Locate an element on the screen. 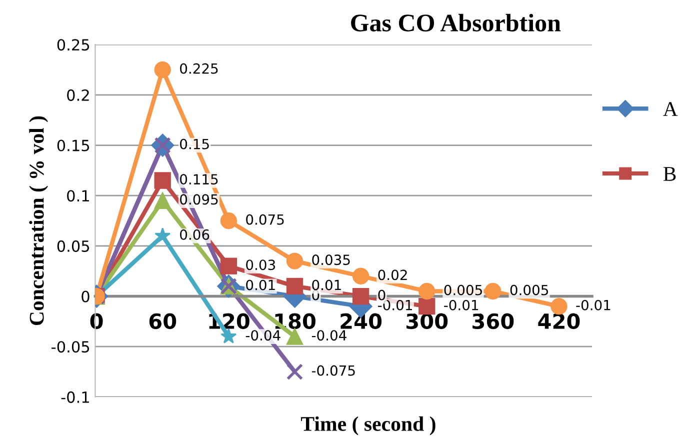 The width and height of the screenshot is (690, 446). data-label: 0.06 is located at coordinates (195, 234).